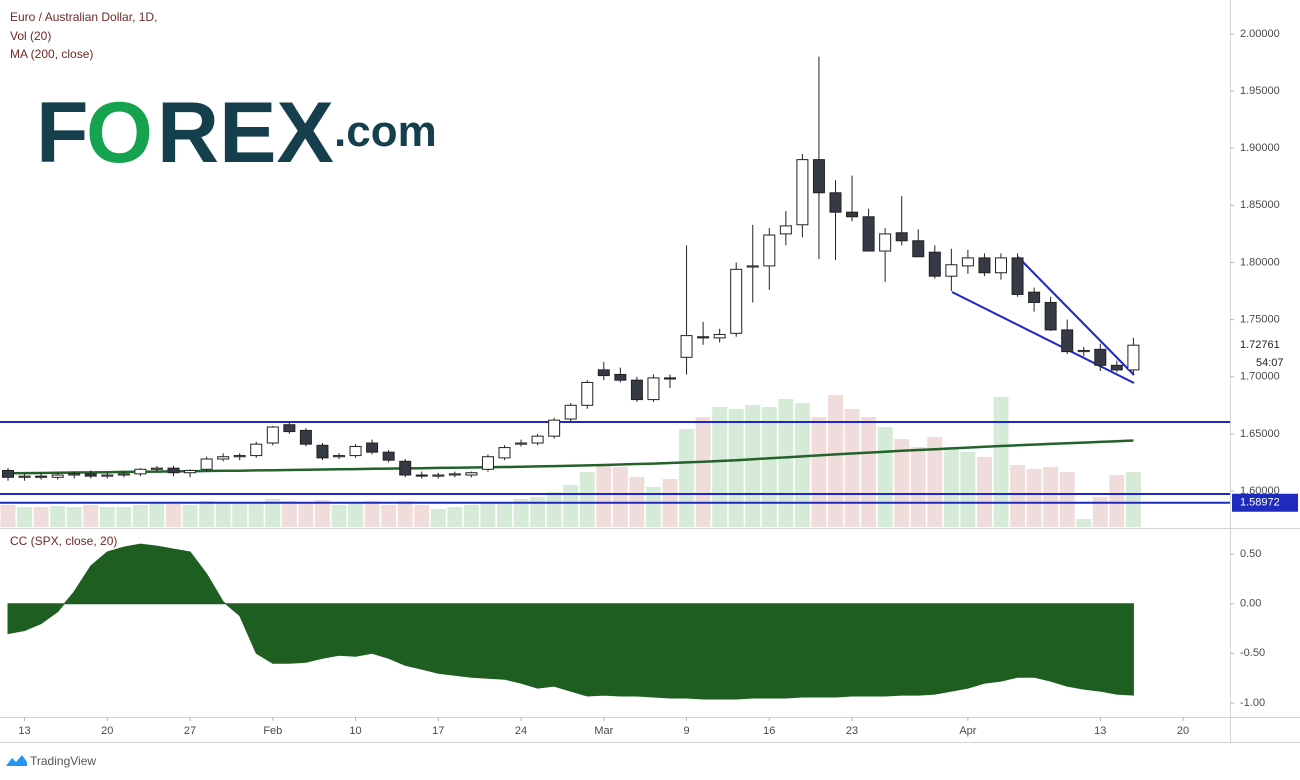  I want to click on wedge-line, so click(1043, 337).